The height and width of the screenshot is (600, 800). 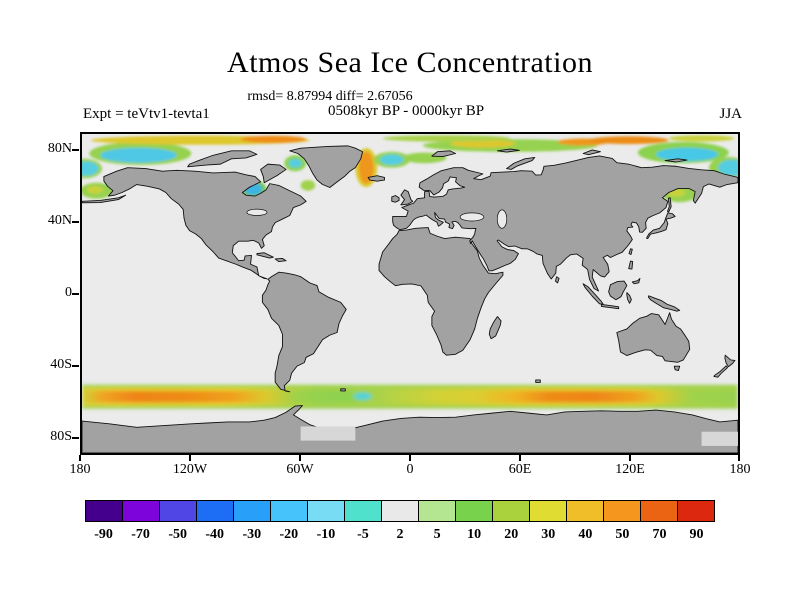 I want to click on land-hispaniola, so click(x=280, y=260).